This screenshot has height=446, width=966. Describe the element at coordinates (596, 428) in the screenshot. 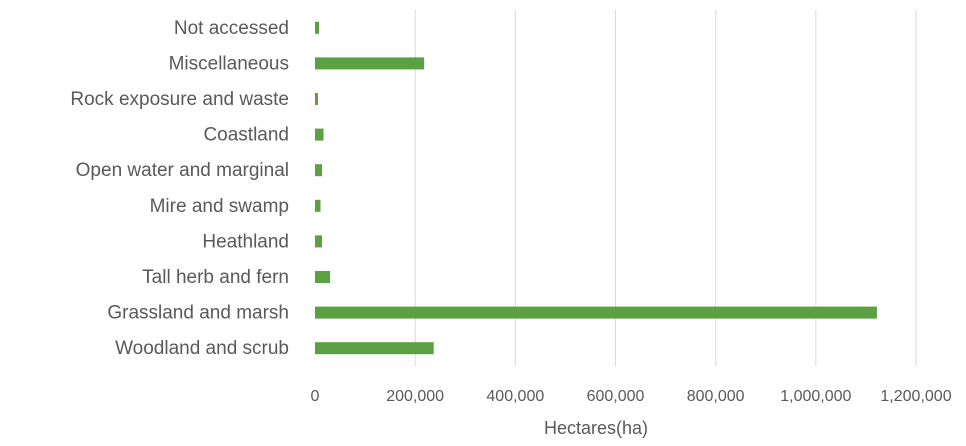

I see `x-axis-title: Hectares(ha)` at that location.